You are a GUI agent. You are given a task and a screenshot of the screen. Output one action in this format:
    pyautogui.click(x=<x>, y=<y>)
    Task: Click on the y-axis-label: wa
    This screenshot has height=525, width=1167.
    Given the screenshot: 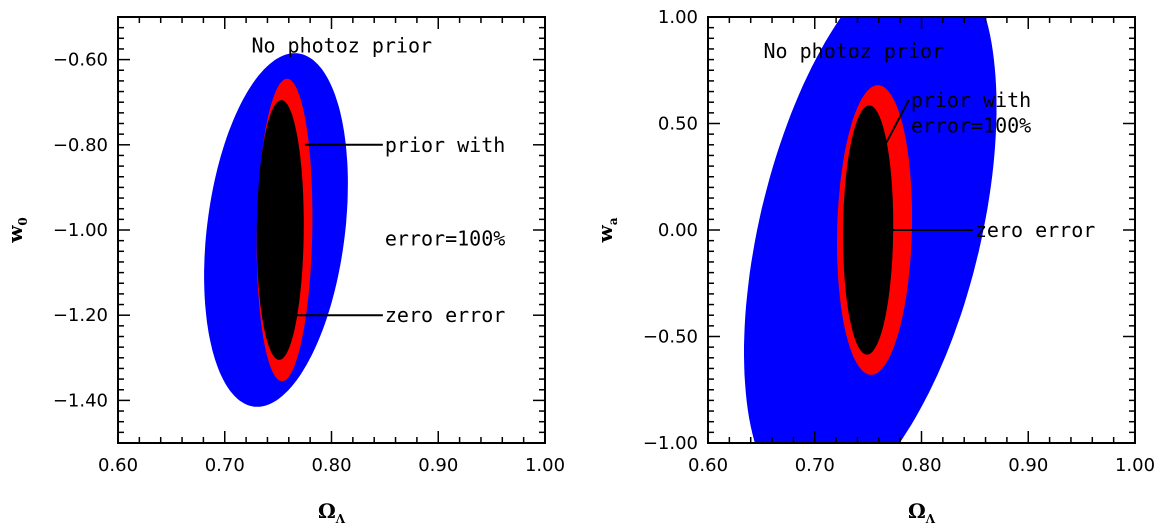 What is the action you would take?
    pyautogui.click(x=606, y=230)
    